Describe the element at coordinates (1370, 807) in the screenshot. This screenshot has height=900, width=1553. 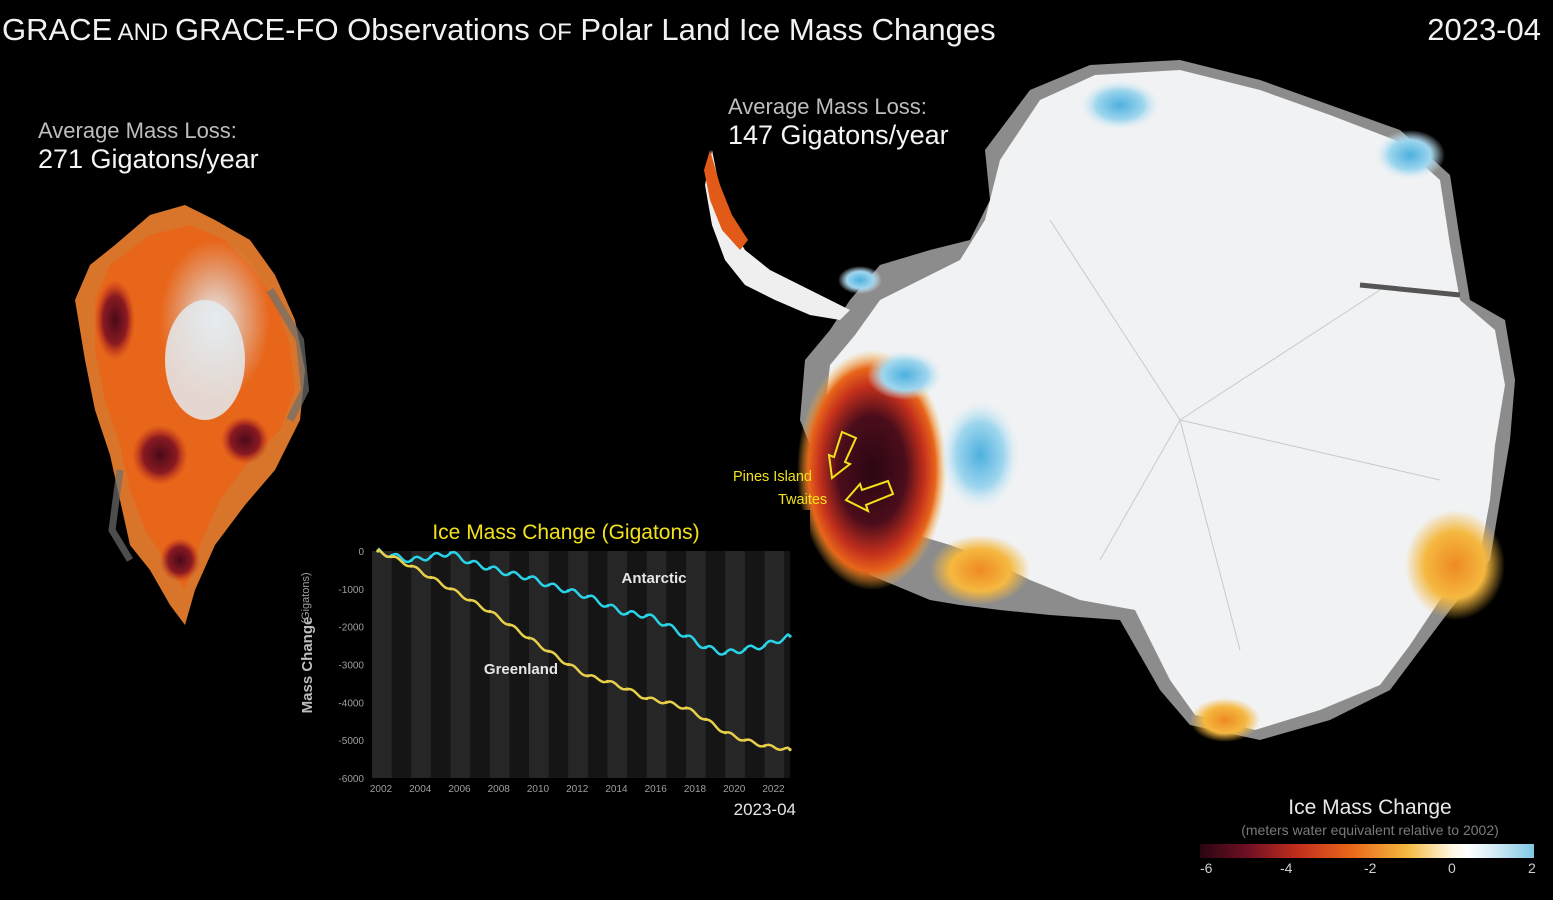
I see `legend-title: Ice Mass Change` at that location.